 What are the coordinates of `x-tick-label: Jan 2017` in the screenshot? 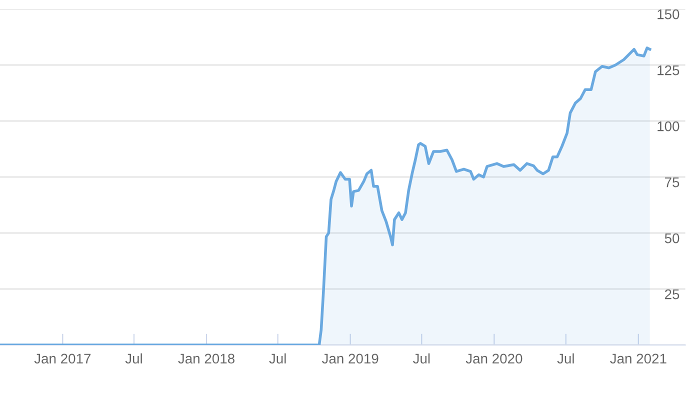 It's located at (62, 359).